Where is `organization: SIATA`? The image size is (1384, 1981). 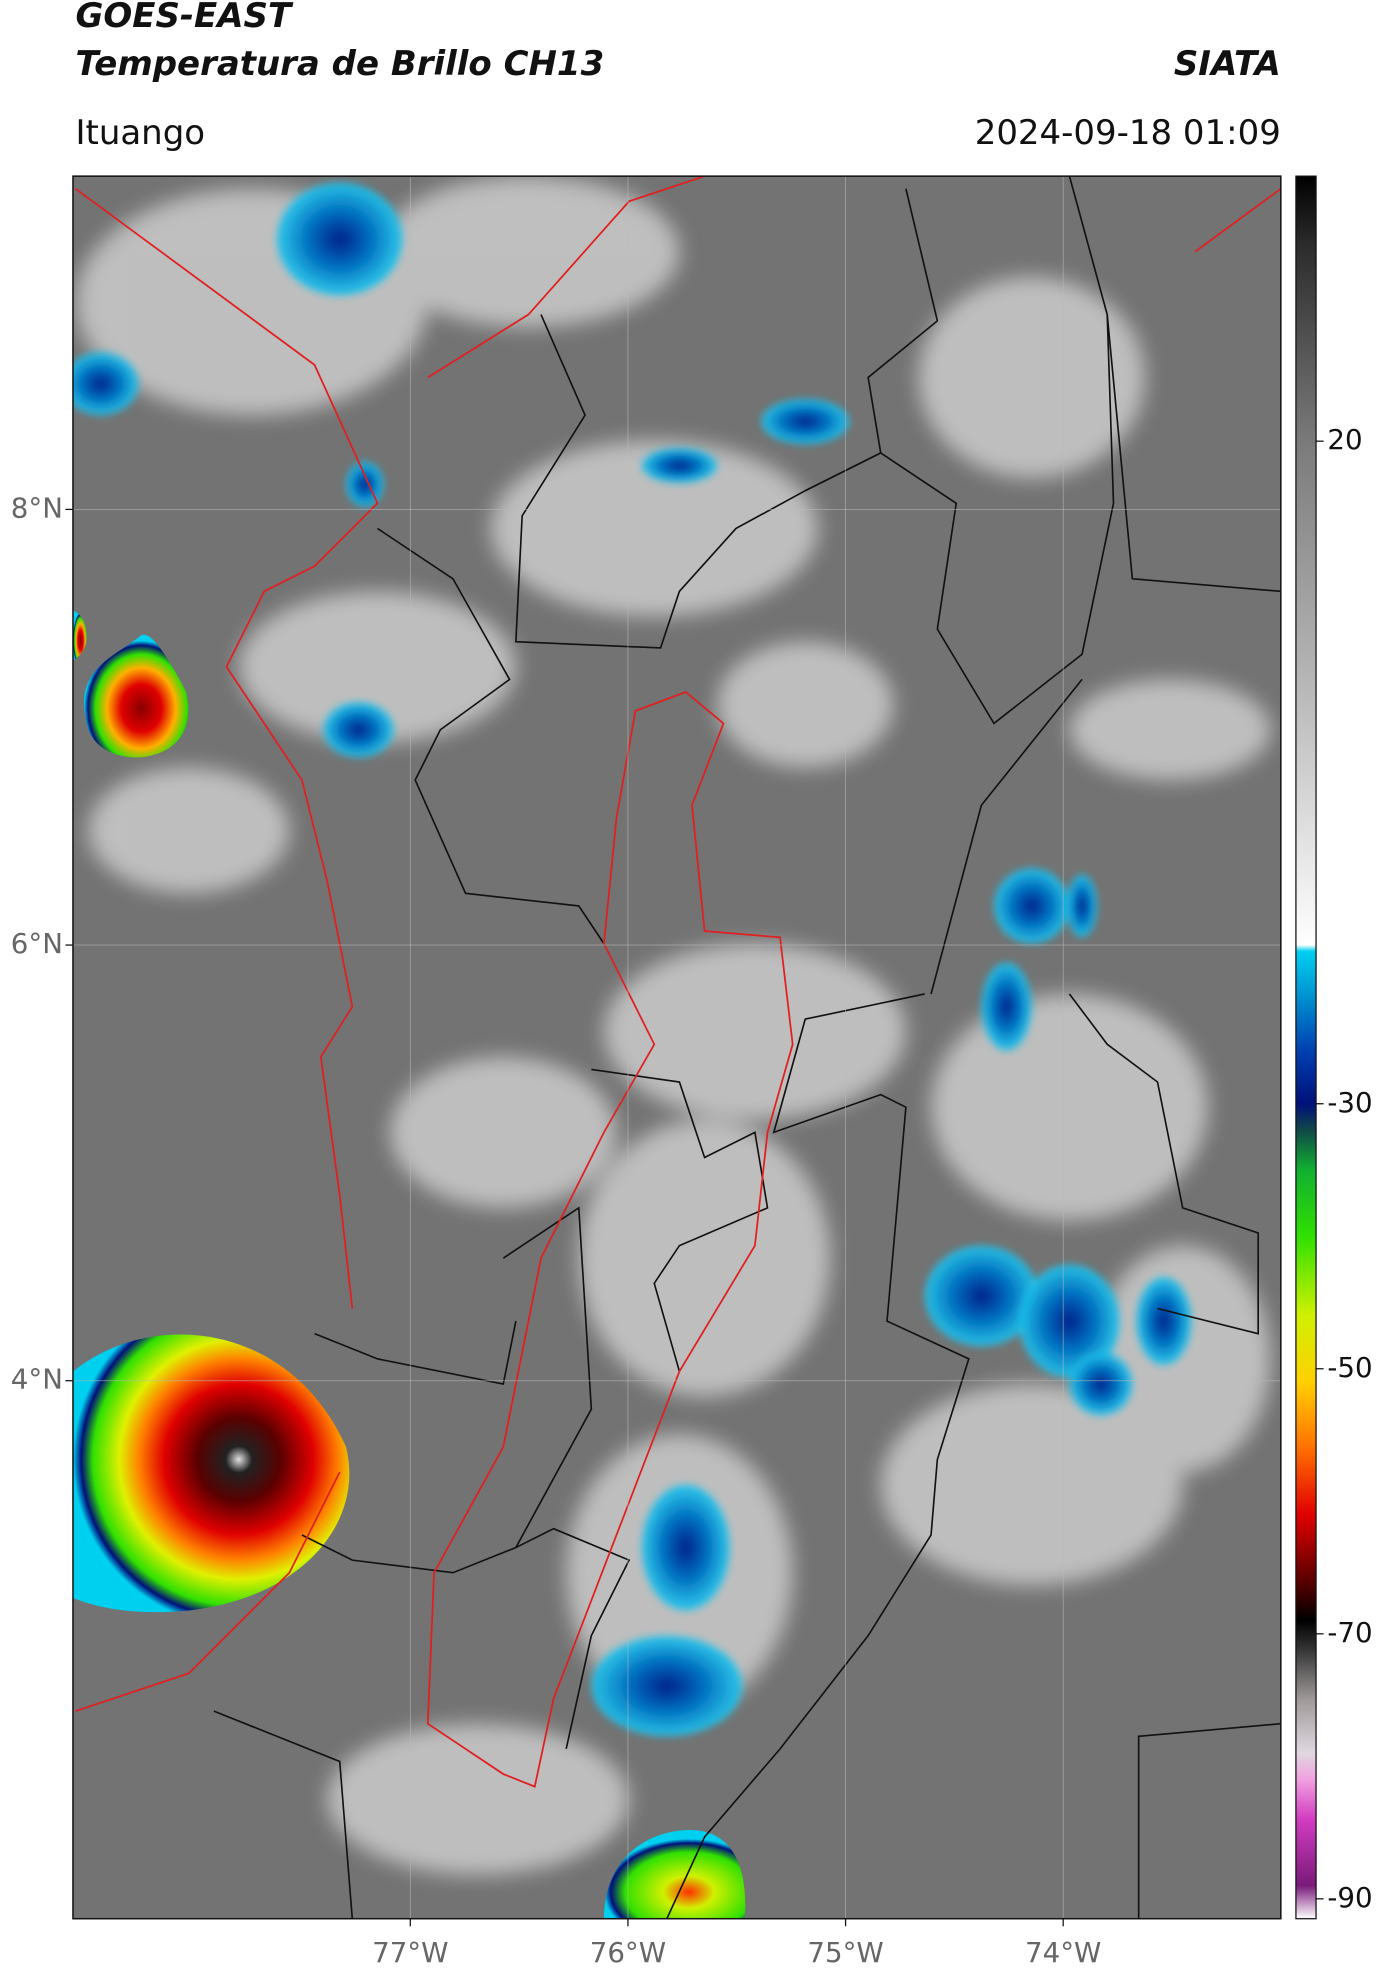 organization: SIATA is located at coordinates (1227, 64).